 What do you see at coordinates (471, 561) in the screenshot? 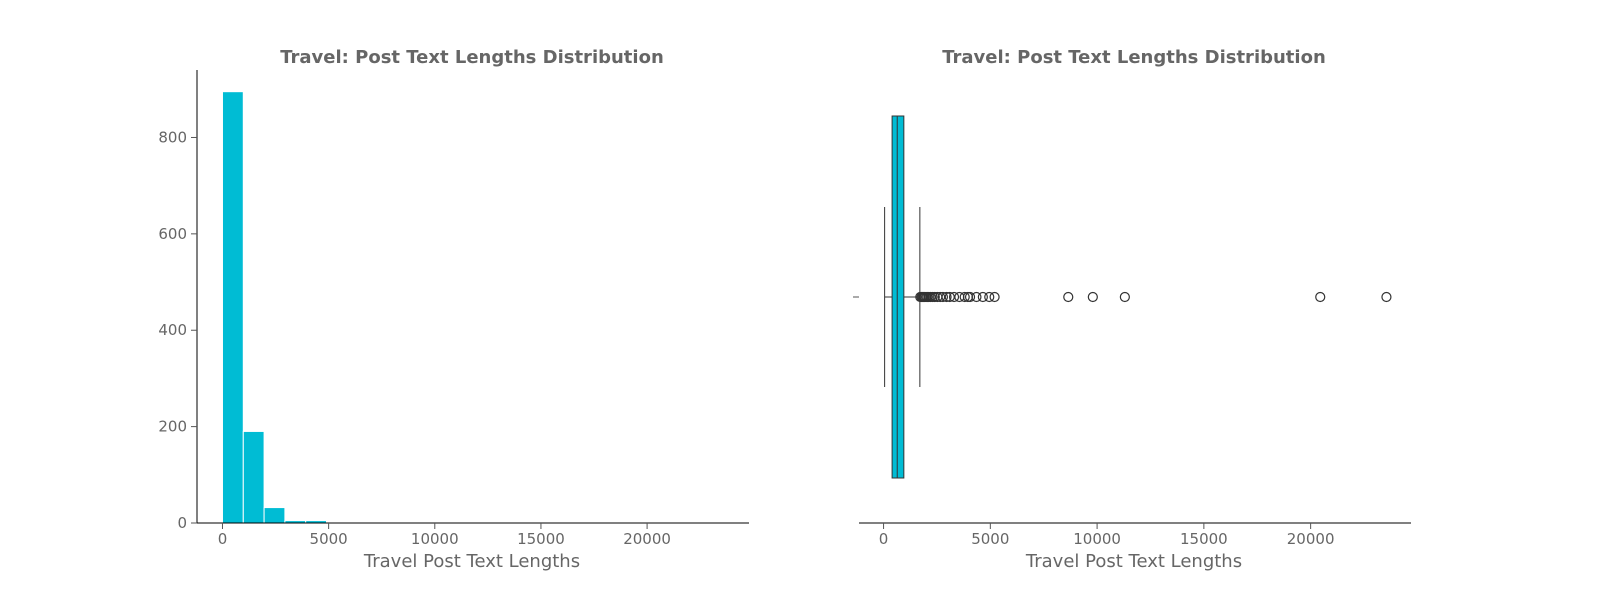
I see `histogram-x-axis-label: Travel Post Text Lengths` at bounding box center [471, 561].